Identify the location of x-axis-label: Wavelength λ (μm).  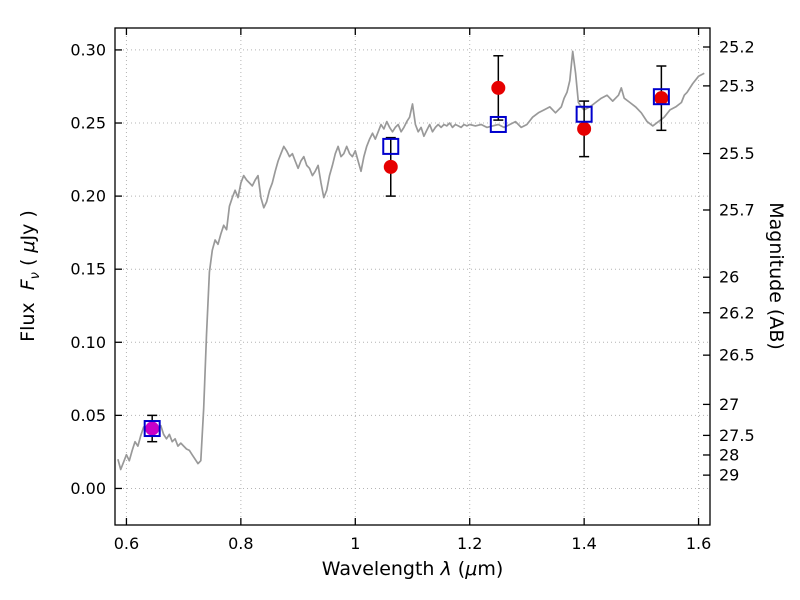
(412, 569).